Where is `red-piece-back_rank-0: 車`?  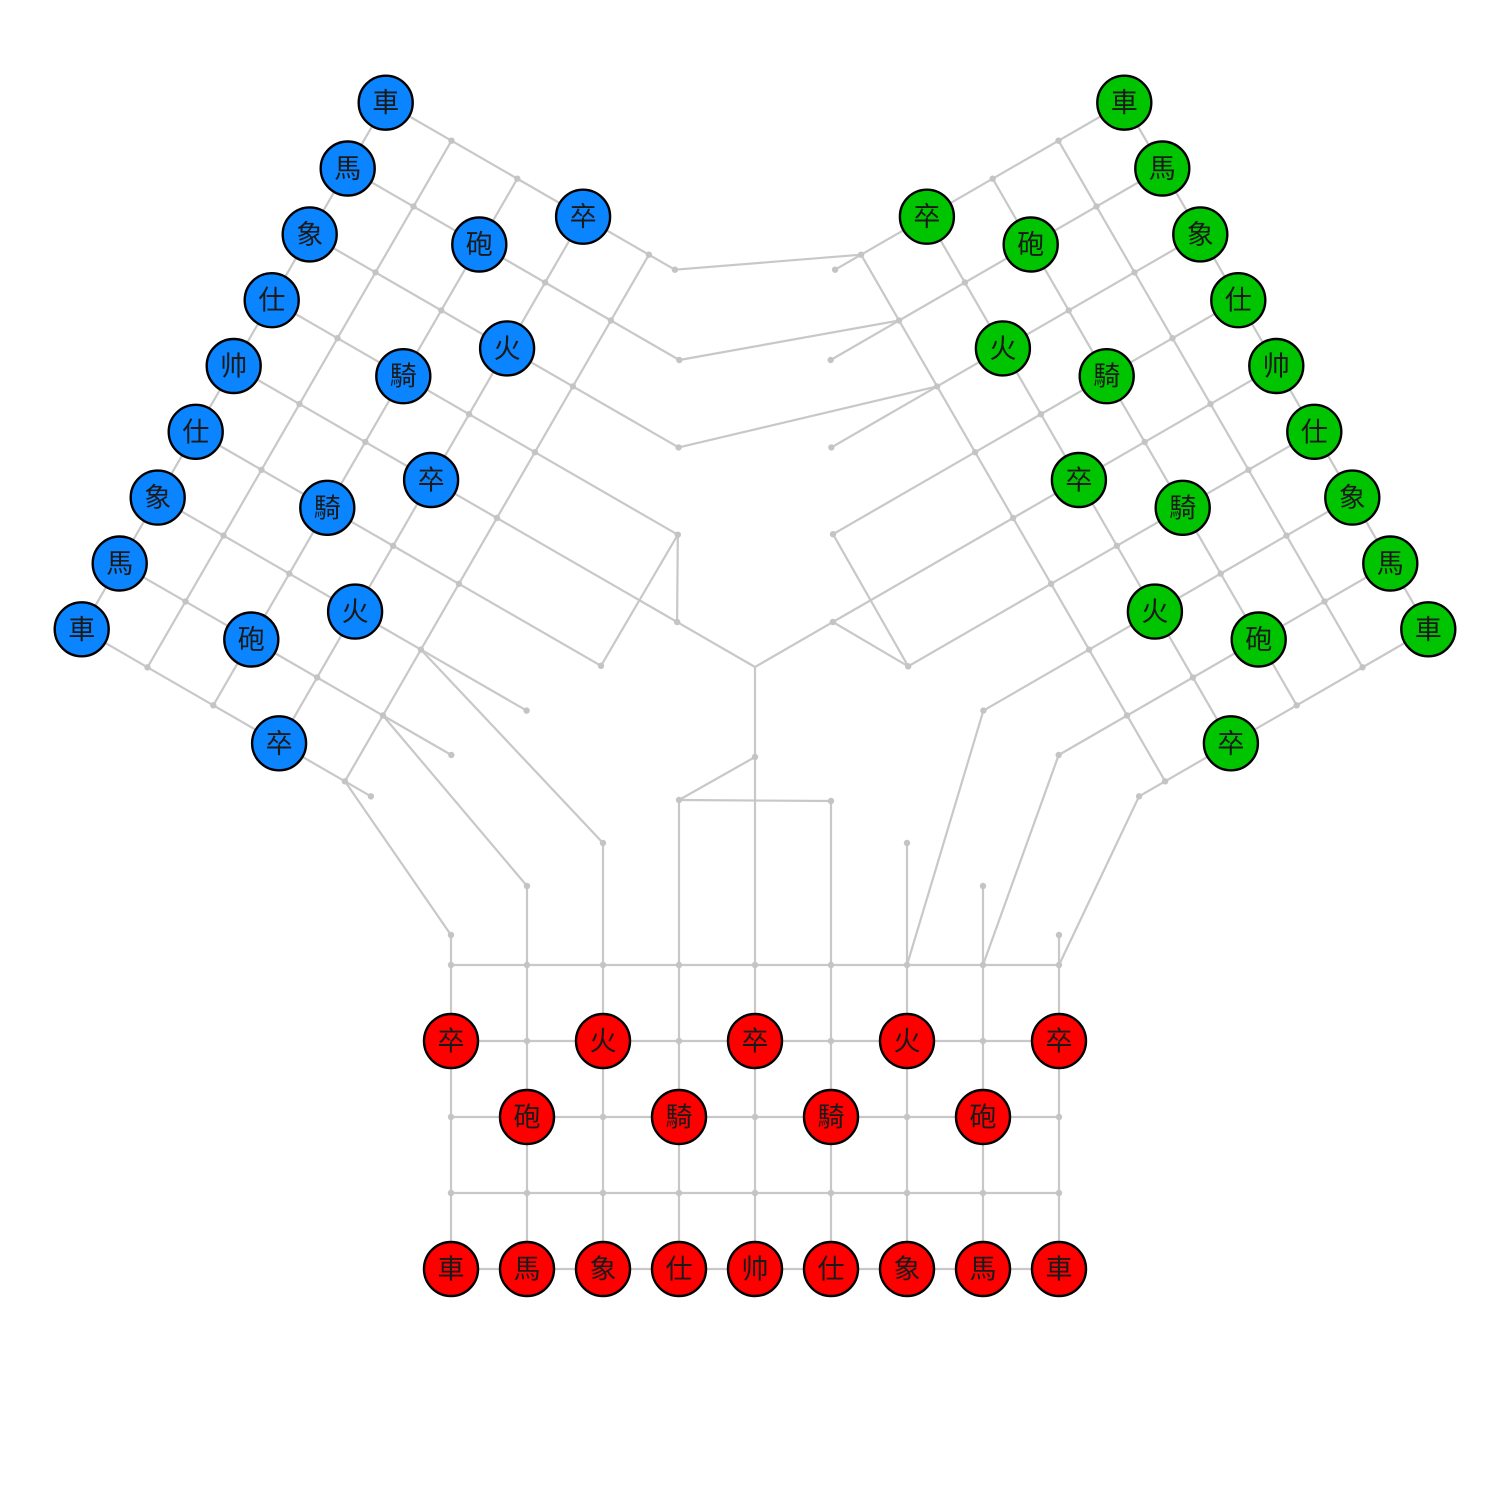
red-piece-back_rank-0: 車 is located at coordinates (451, 1269).